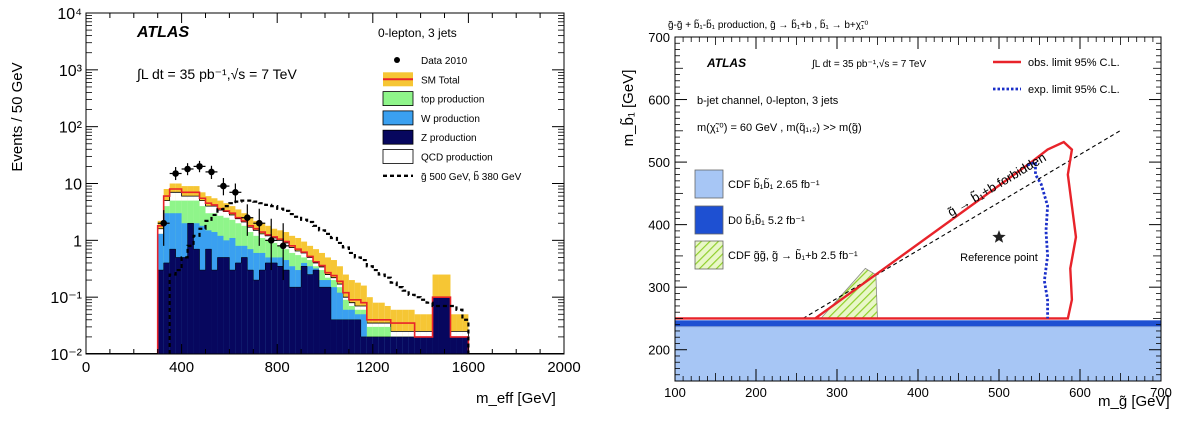  I want to click on d0-sbottom-excluded-region, so click(918, 323).